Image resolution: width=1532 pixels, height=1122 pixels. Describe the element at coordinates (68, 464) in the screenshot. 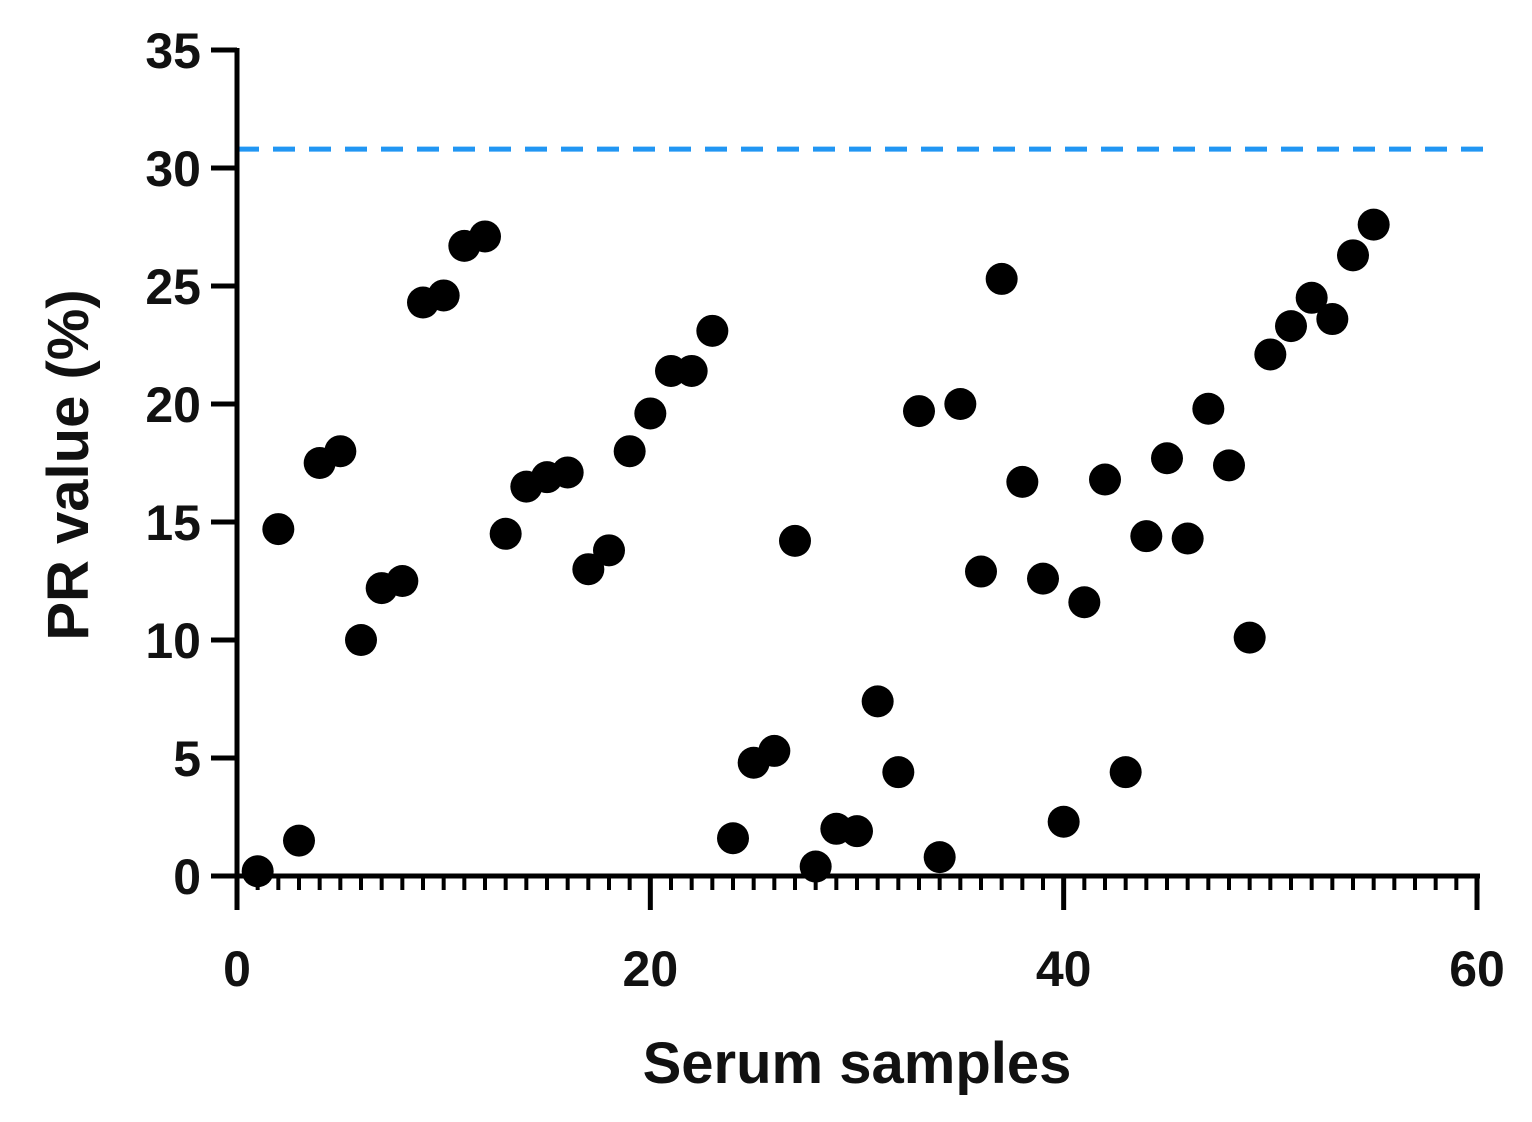

I see `y-axis-title: PR value (%)` at that location.